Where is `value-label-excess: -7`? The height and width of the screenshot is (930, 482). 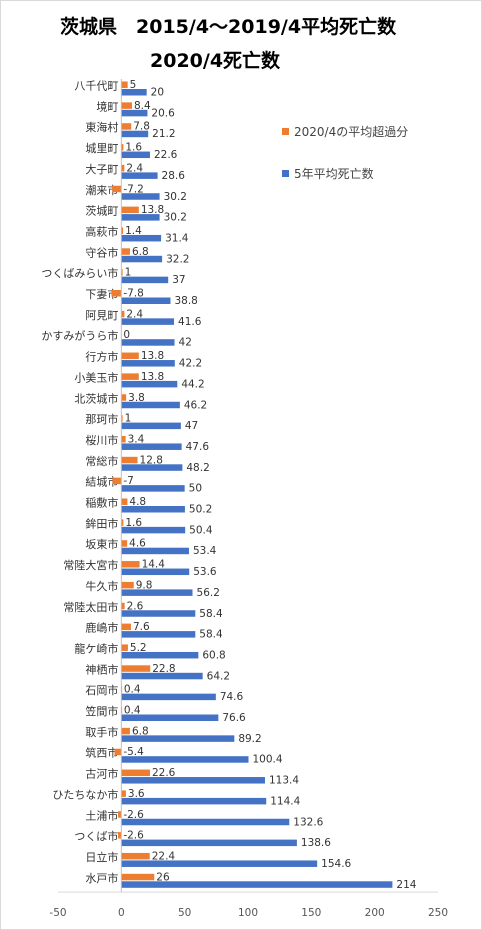 value-label-excess: -7 is located at coordinates (128, 481).